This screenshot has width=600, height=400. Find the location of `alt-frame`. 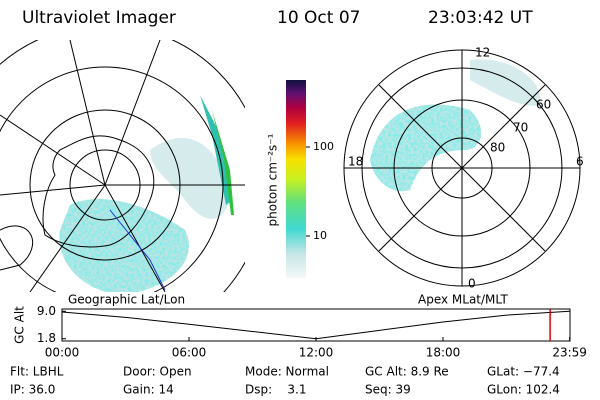

alt-frame is located at coordinates (316, 325).